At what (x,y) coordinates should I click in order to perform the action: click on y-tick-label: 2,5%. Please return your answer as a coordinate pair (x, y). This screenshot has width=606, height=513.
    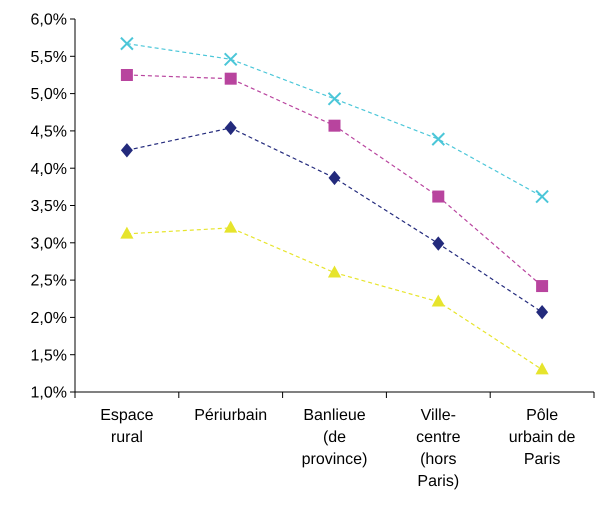
    Looking at the image, I should click on (48, 281).